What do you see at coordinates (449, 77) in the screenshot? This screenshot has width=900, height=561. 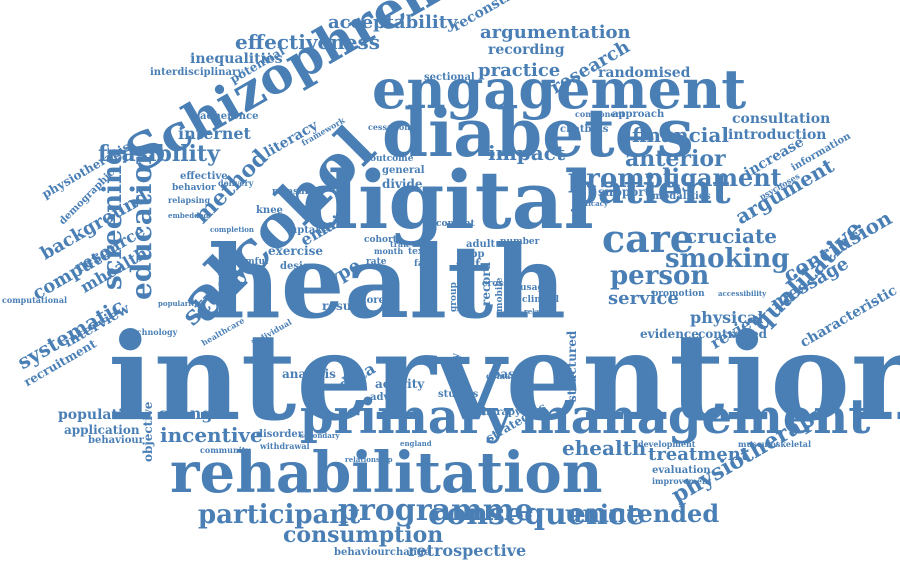 I see `word: sectional` at bounding box center [449, 77].